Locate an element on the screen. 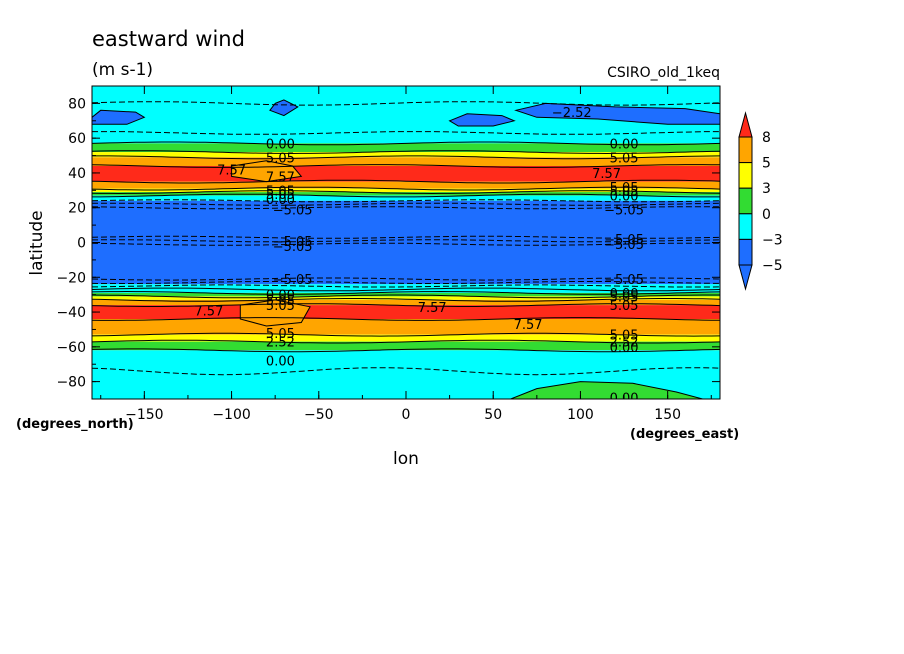 The image size is (904, 654). contour-label: 2.52 is located at coordinates (280, 343).